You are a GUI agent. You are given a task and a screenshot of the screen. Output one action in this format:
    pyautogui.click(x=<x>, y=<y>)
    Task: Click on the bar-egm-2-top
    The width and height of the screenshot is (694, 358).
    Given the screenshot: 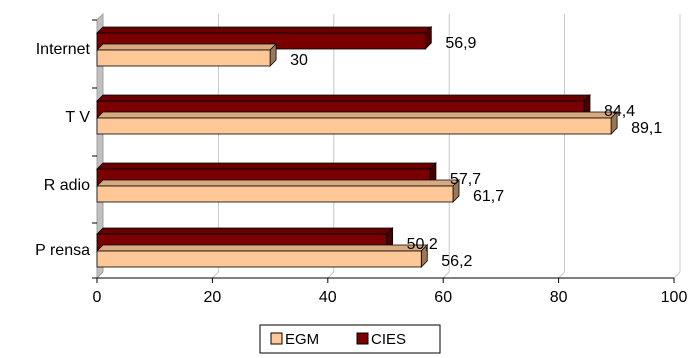 What is the action you would take?
    pyautogui.click(x=278, y=183)
    